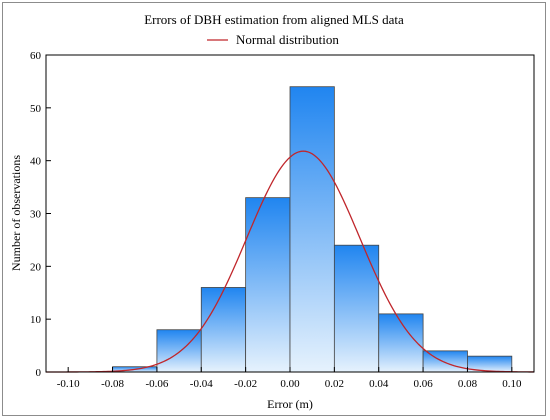  I want to click on y-axis-label: Number of observations, so click(16, 213).